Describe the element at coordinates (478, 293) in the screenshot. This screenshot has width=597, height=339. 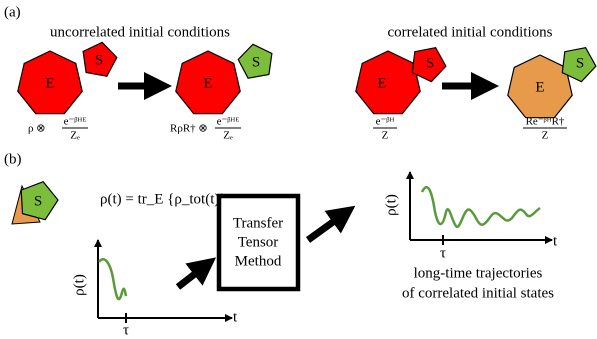
I see `caption: of correlated initial states` at that location.